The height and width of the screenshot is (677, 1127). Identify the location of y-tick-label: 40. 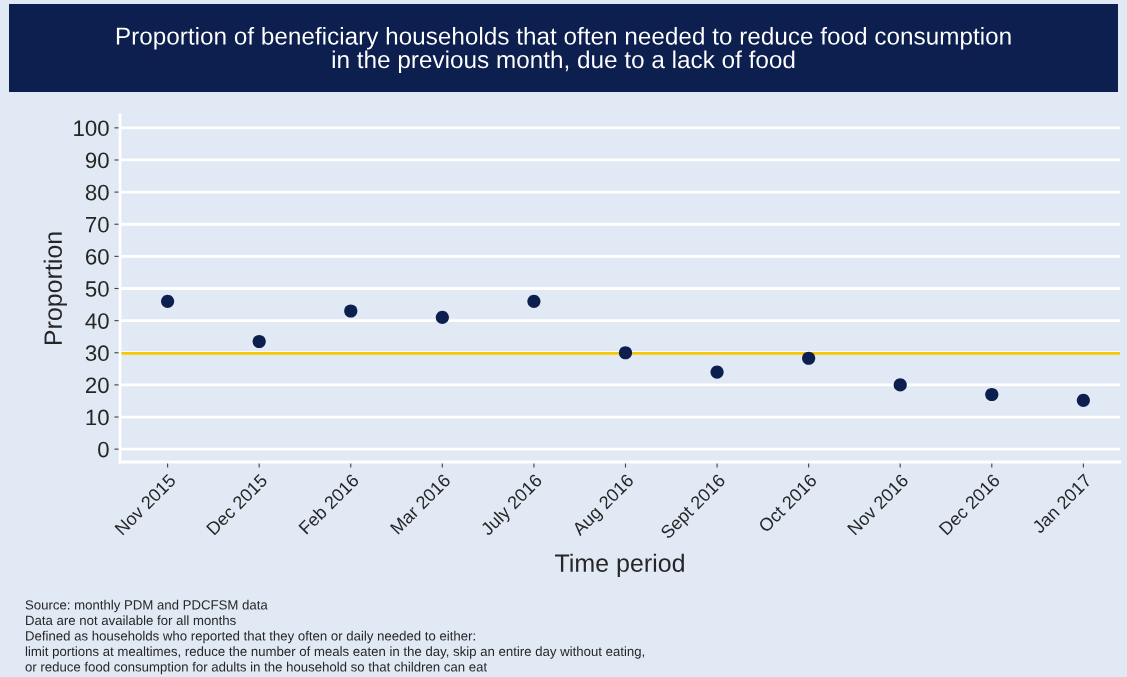
(97, 321).